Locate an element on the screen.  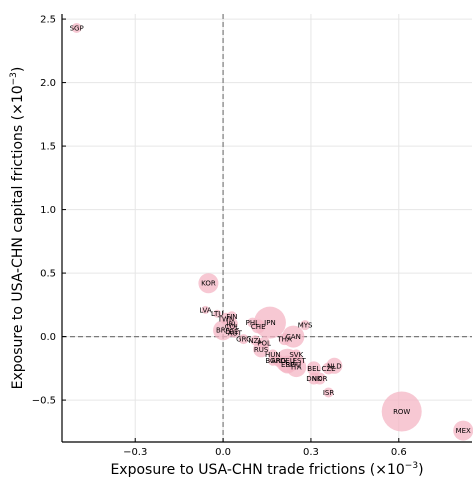
point-label-ita: ITA is located at coordinates (296, 368).